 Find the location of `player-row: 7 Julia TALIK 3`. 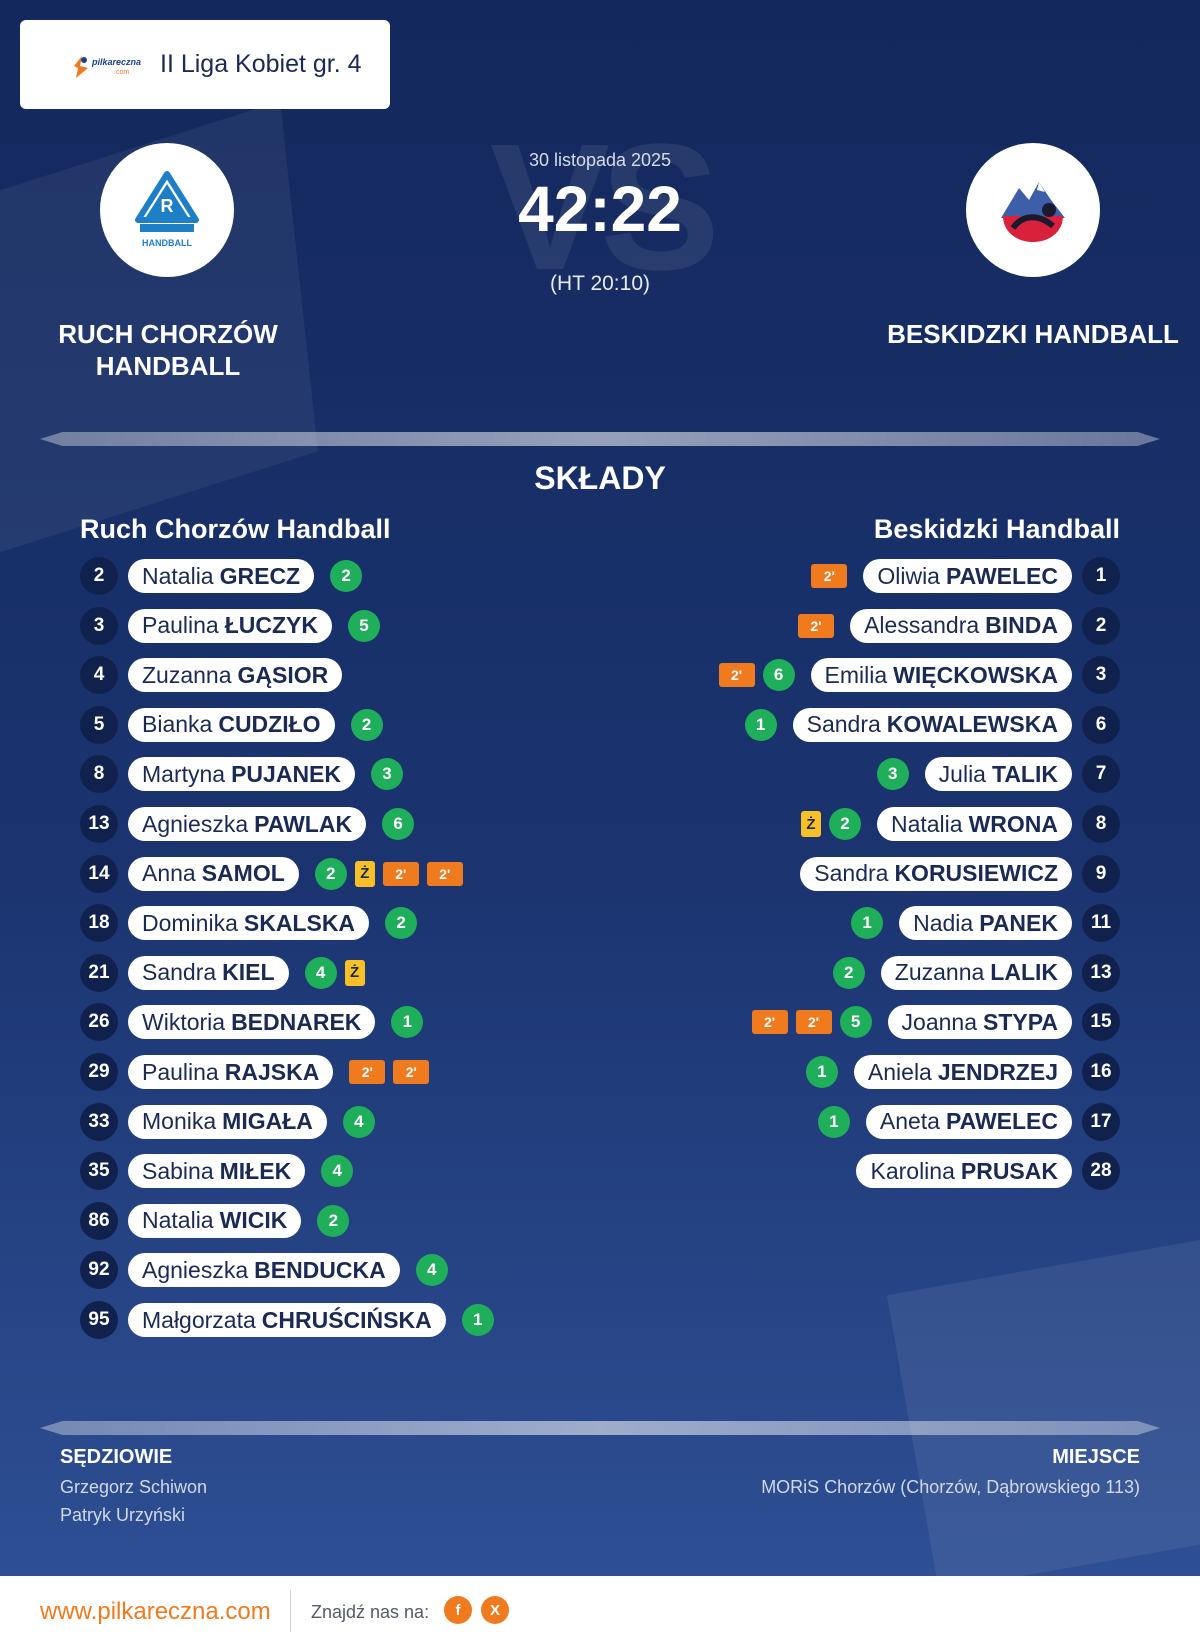

player-row: 7 Julia TALIK 3 is located at coordinates (998, 774).